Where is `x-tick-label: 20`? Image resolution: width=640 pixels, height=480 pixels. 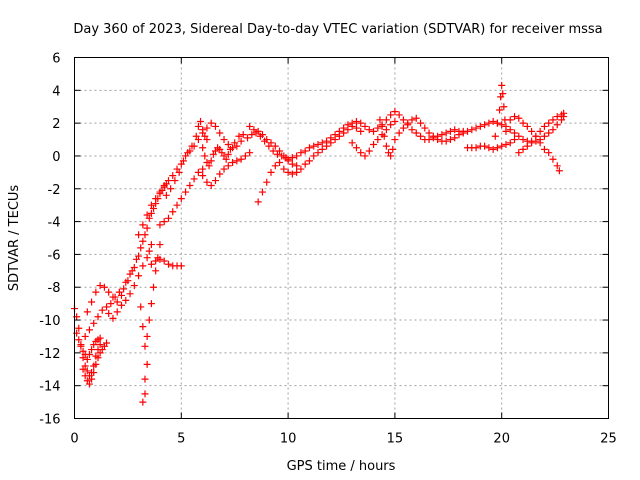
x-tick-label: 20 is located at coordinates (501, 439).